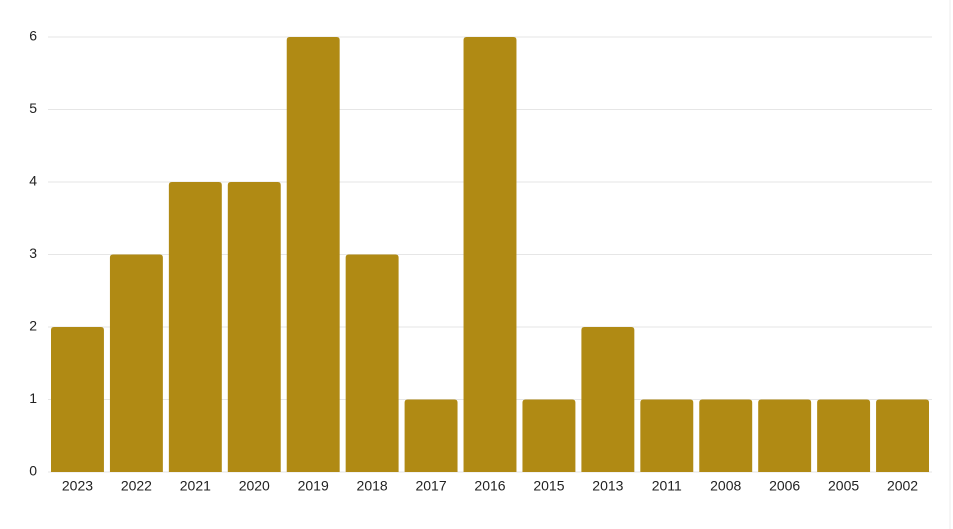 The width and height of the screenshot is (953, 529). Describe the element at coordinates (33, 471) in the screenshot. I see `y-tick-label: 0` at that location.